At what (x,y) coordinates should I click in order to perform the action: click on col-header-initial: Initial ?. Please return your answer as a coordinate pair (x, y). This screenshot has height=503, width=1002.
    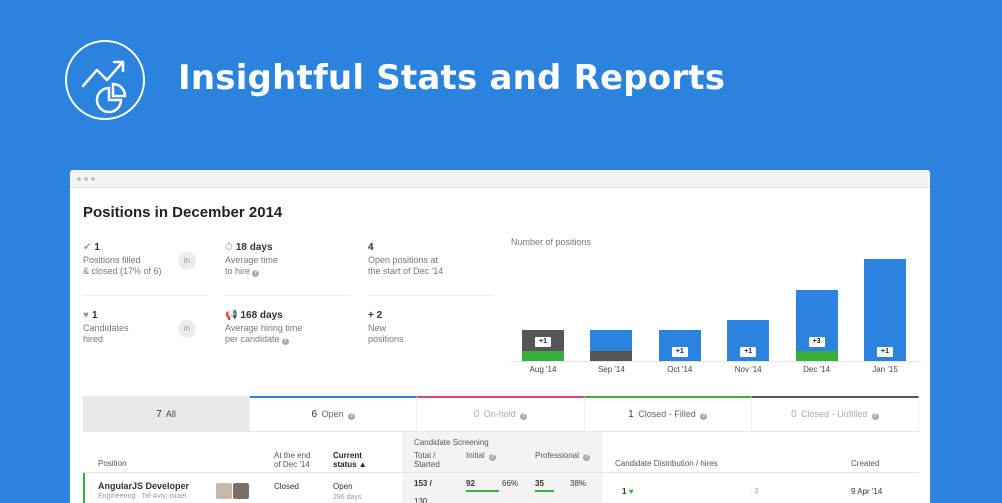
    Looking at the image, I should click on (481, 456).